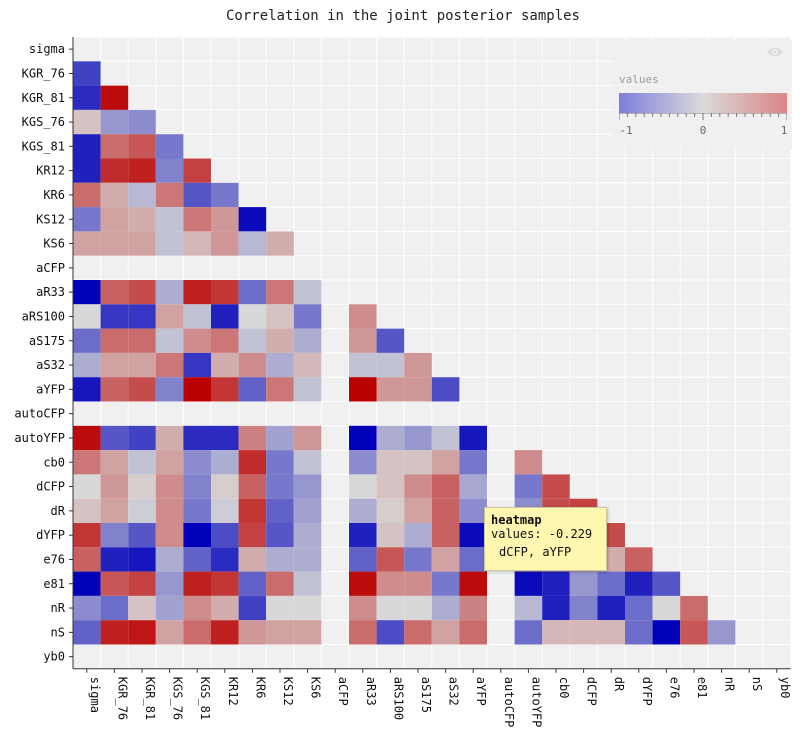 This screenshot has width=806, height=737. What do you see at coordinates (390, 632) in the screenshot?
I see `heatmap-cell: nS, aRS100: -0.65` at bounding box center [390, 632].